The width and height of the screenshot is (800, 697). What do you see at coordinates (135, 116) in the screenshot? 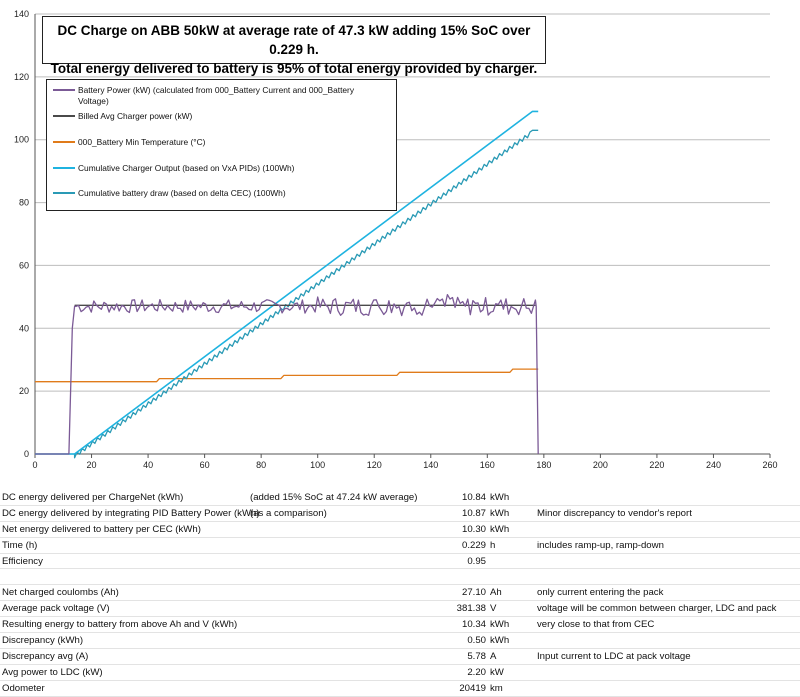
I see `legend-label-billed-avg: Billed Avg Charger power (kW)` at bounding box center [135, 116].